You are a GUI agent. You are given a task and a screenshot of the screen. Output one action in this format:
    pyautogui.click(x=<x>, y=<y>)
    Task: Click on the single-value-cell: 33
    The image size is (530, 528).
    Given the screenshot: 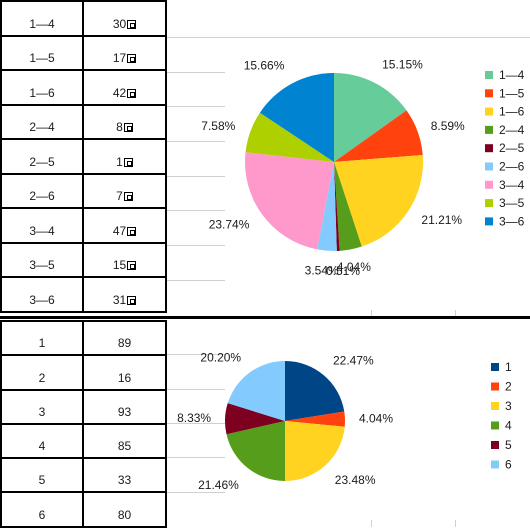 What is the action you would take?
    pyautogui.click(x=124, y=475)
    